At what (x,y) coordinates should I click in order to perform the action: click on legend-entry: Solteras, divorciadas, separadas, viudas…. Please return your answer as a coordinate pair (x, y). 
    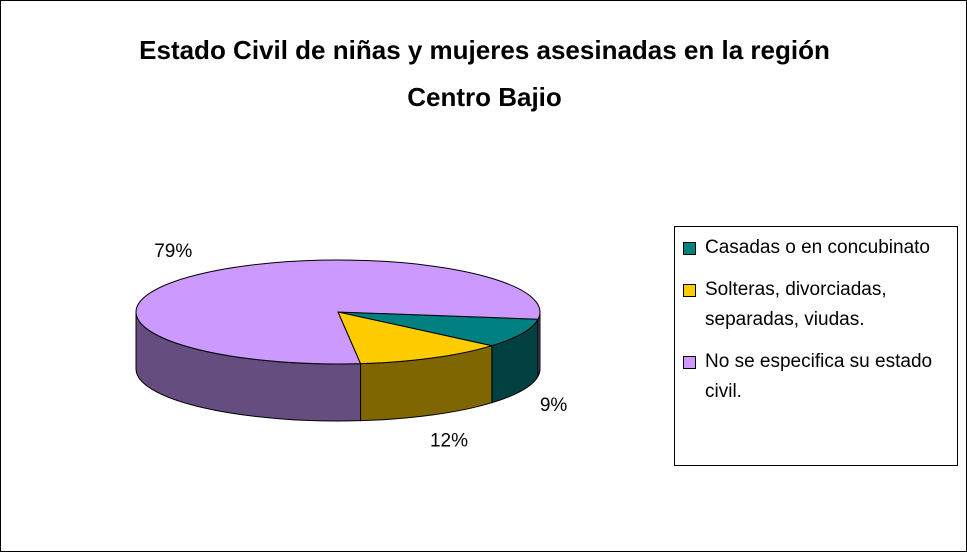
    Looking at the image, I should click on (817, 305).